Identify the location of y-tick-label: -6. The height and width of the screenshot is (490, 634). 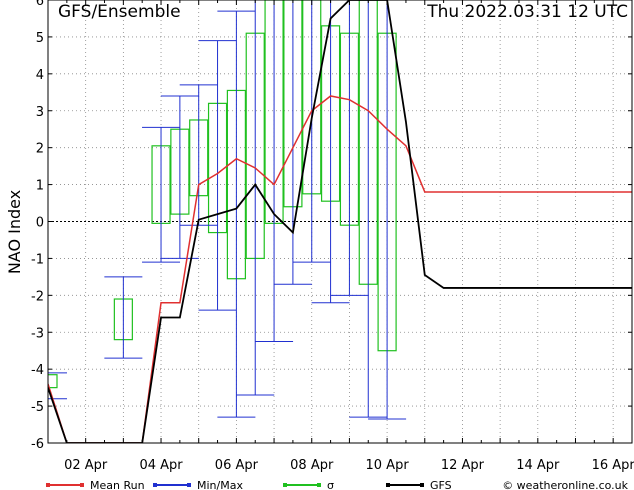
(37, 444).